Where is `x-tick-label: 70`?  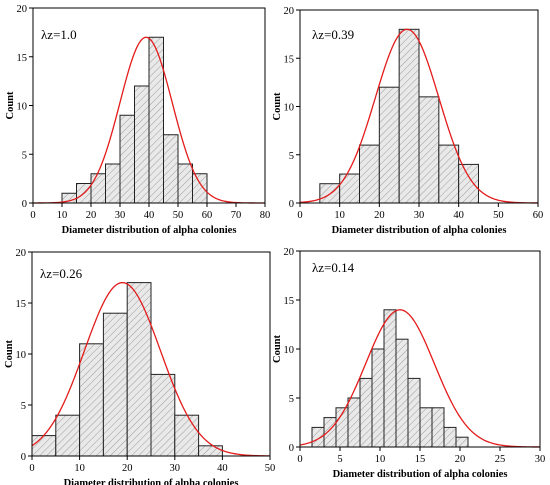
x-tick-label: 70 is located at coordinates (236, 215).